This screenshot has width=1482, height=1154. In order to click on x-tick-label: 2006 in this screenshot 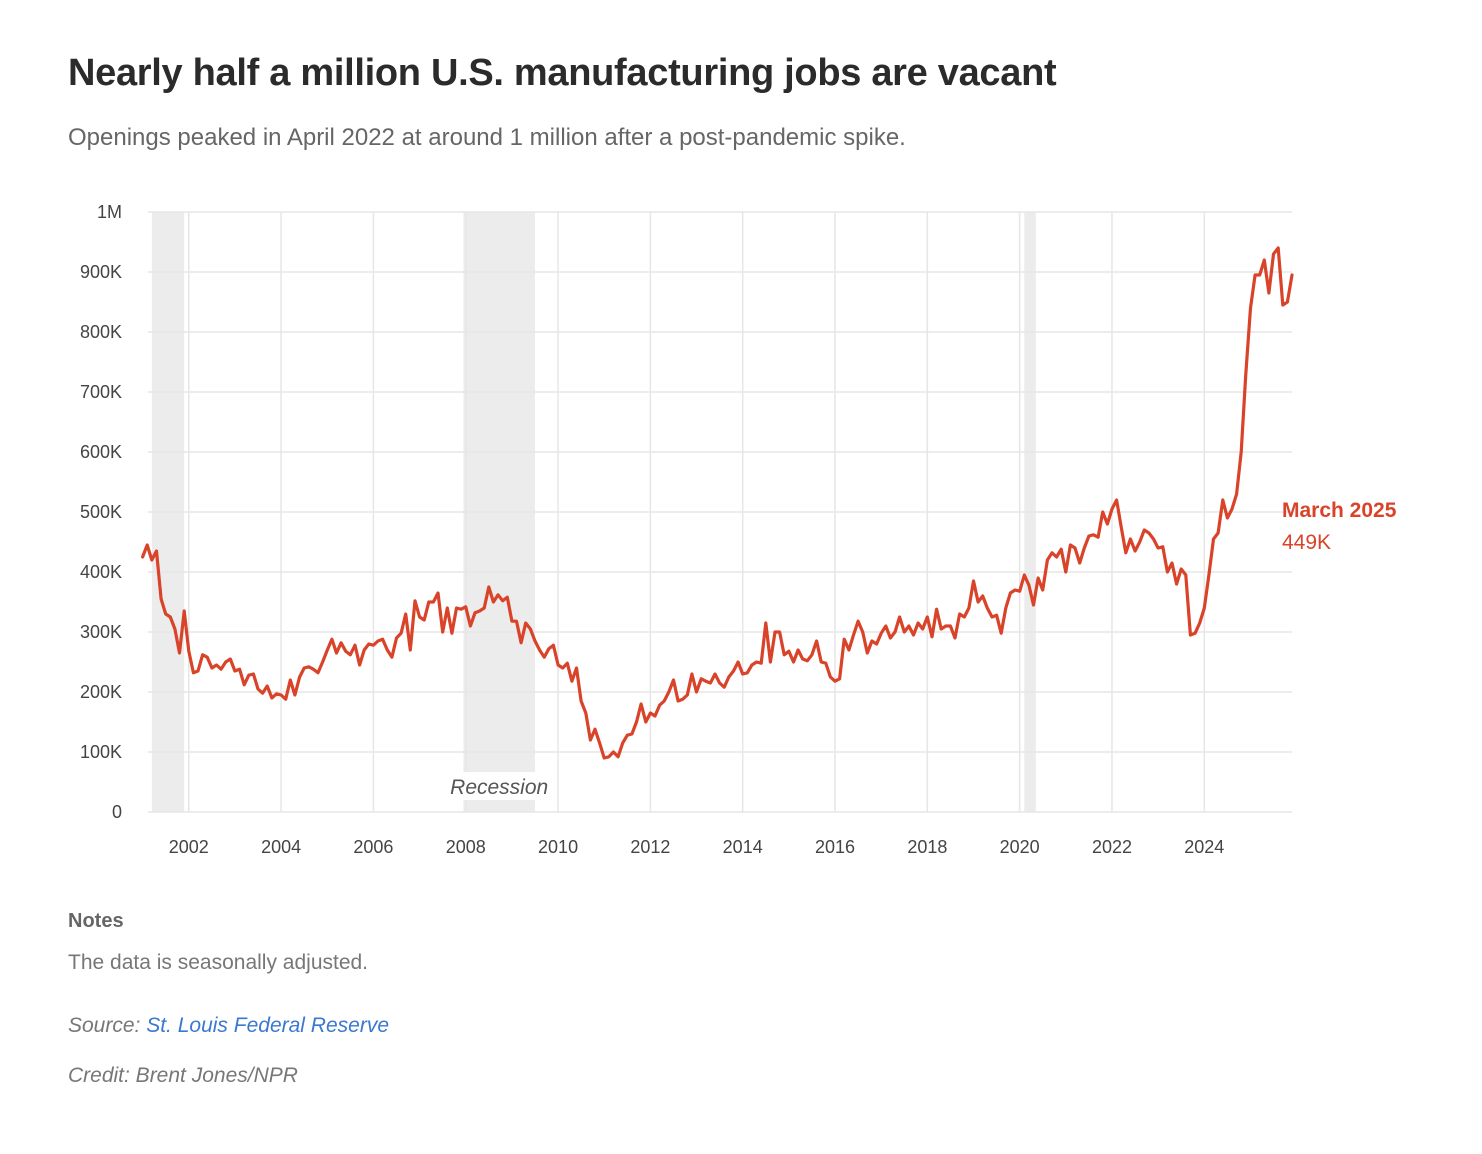, I will do `click(373, 847)`.